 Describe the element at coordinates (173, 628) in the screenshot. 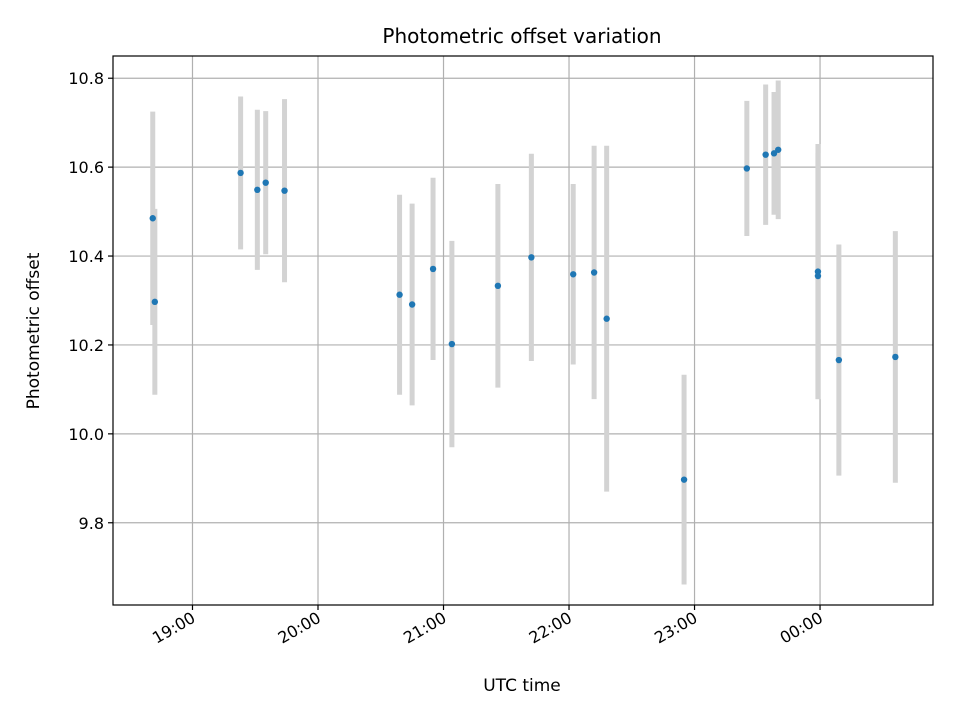

I see `x-tick-label: 19:00` at that location.